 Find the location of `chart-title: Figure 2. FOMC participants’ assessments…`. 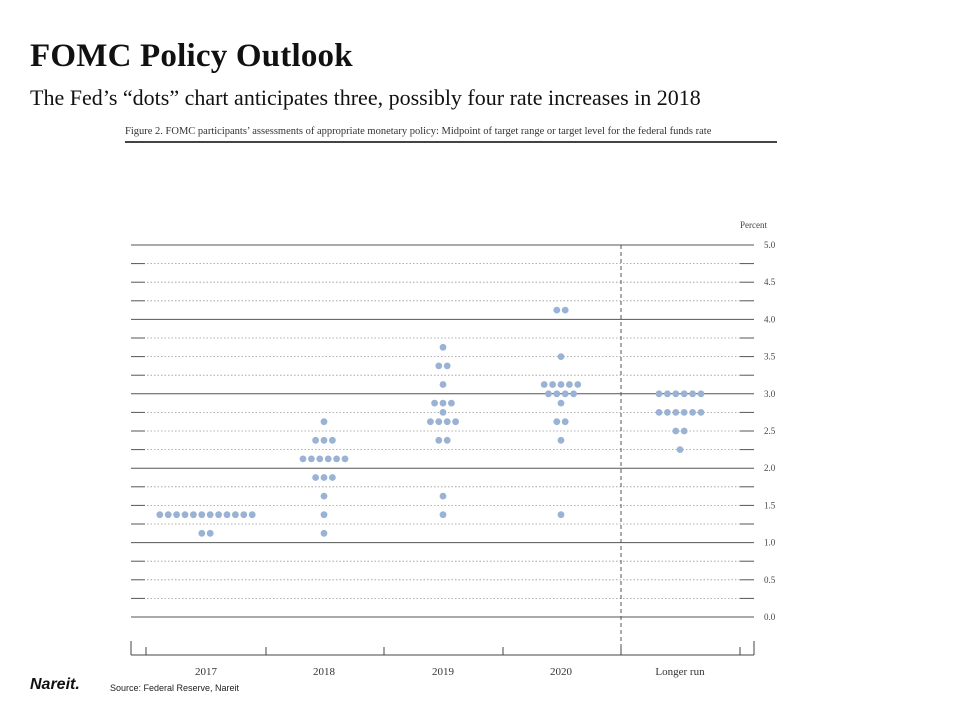

chart-title: Figure 2. FOMC participants’ assessments… is located at coordinates (451, 133).